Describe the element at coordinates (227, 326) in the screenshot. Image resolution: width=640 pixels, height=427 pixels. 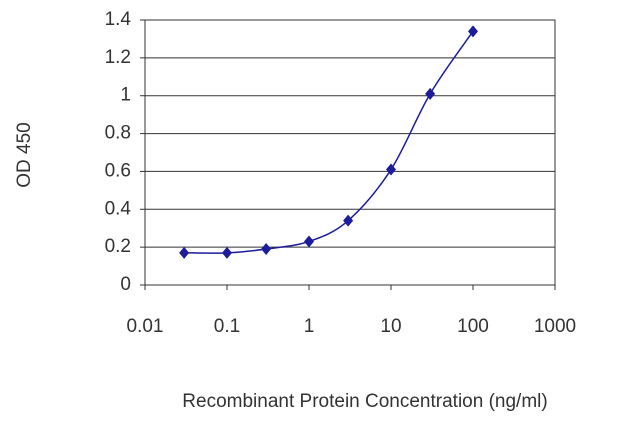
I see `x-tick-label: 0.1` at that location.